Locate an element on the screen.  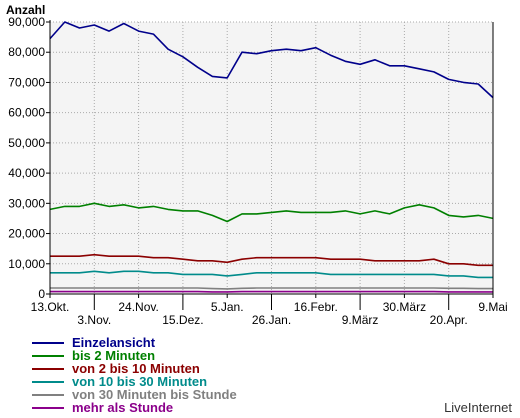
y-tick-label: 20,000 is located at coordinates (26, 234).